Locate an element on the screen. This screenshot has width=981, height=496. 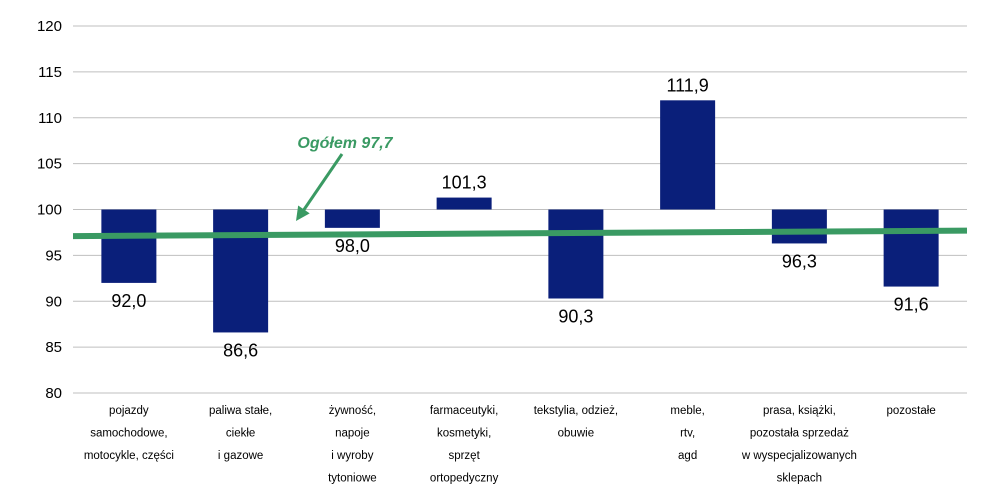
data-label: 86,6 is located at coordinates (240, 350).